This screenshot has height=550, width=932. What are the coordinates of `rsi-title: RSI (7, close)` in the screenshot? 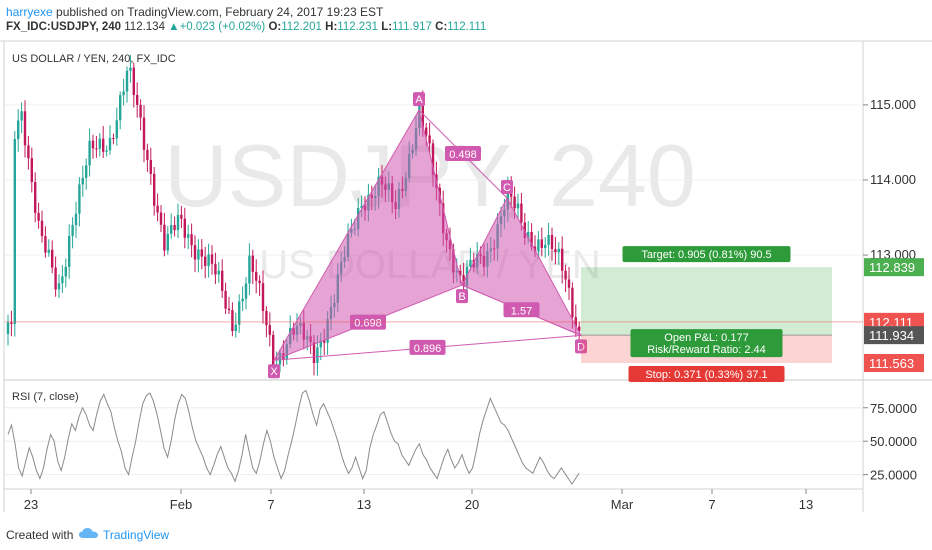 It's located at (45, 397).